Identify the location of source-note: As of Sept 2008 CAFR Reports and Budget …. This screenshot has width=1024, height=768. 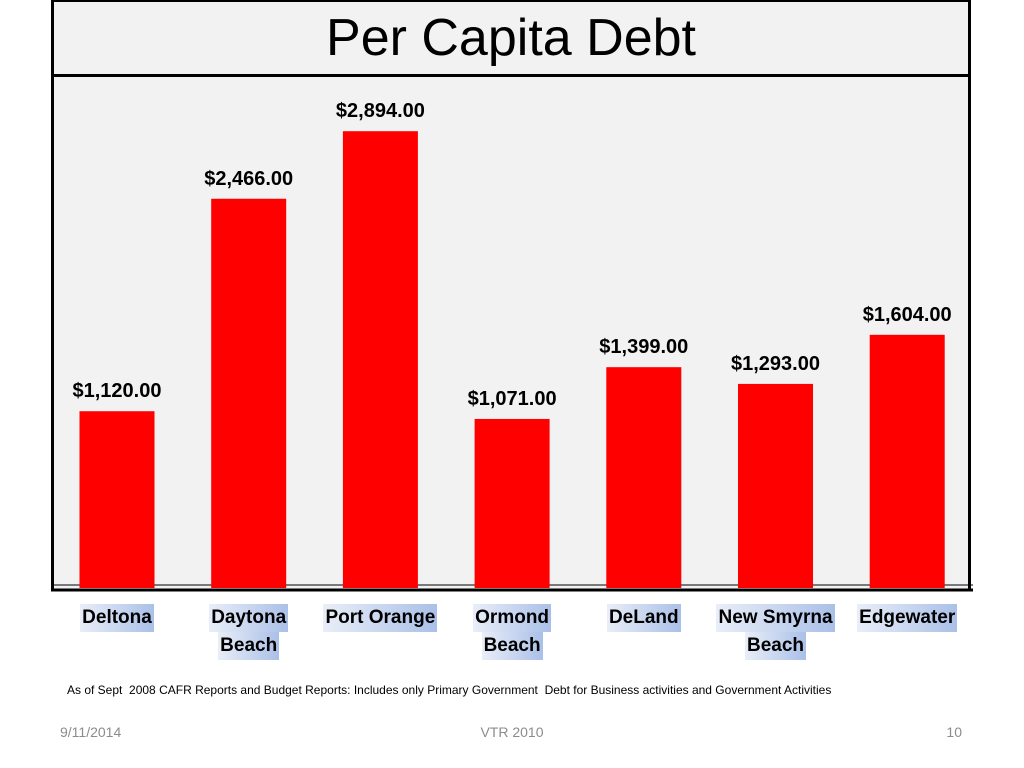
(449, 690).